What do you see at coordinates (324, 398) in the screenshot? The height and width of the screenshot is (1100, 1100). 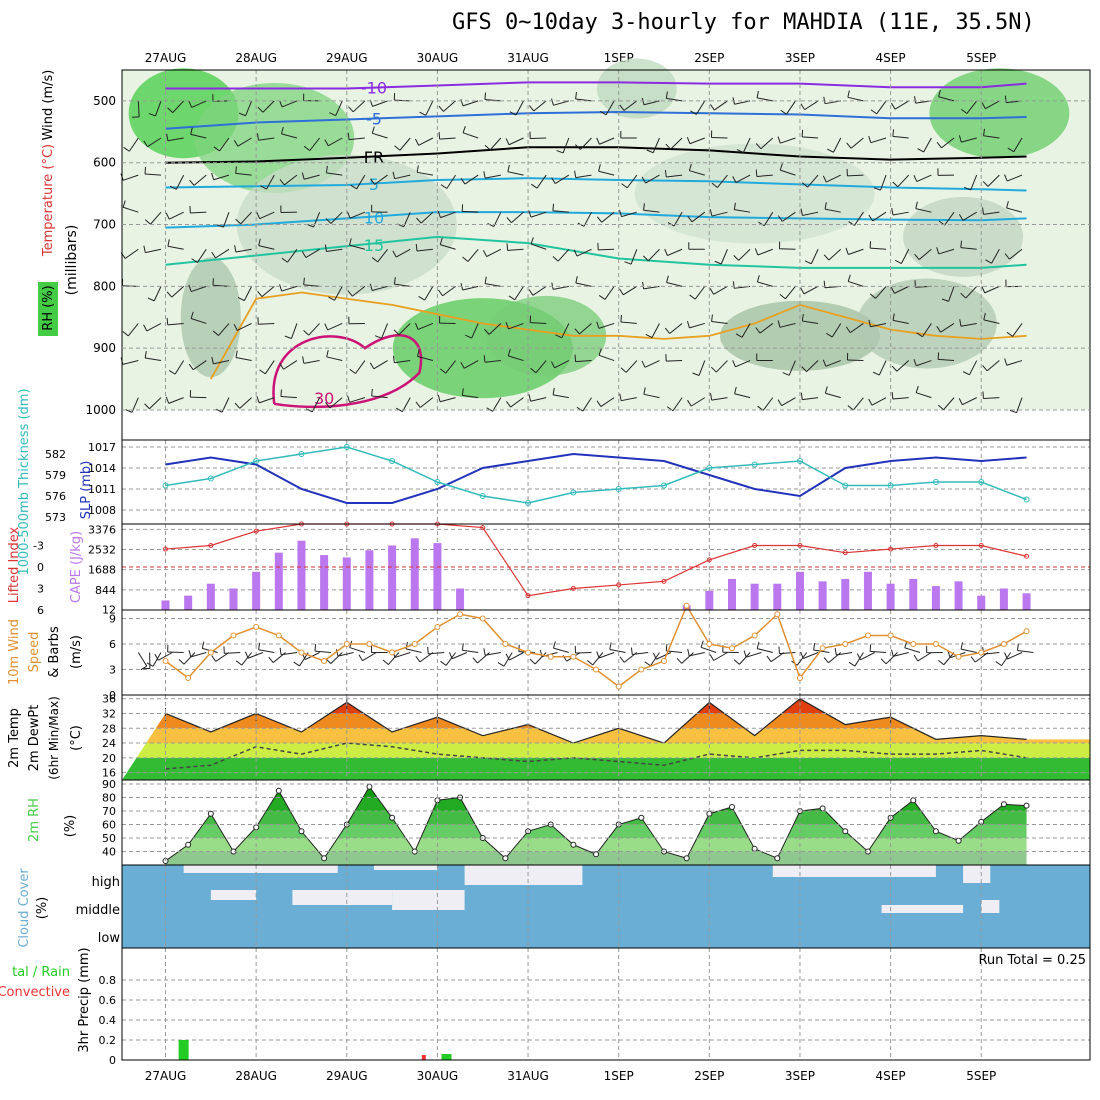 I see `isotherm-label: 30` at bounding box center [324, 398].